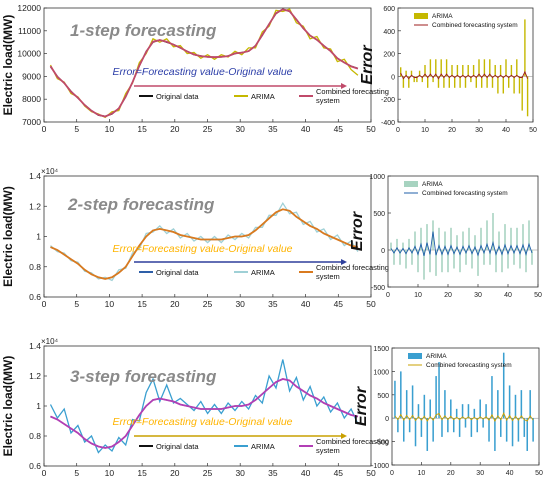  I want to click on legend-label: Original data, so click(177, 272).